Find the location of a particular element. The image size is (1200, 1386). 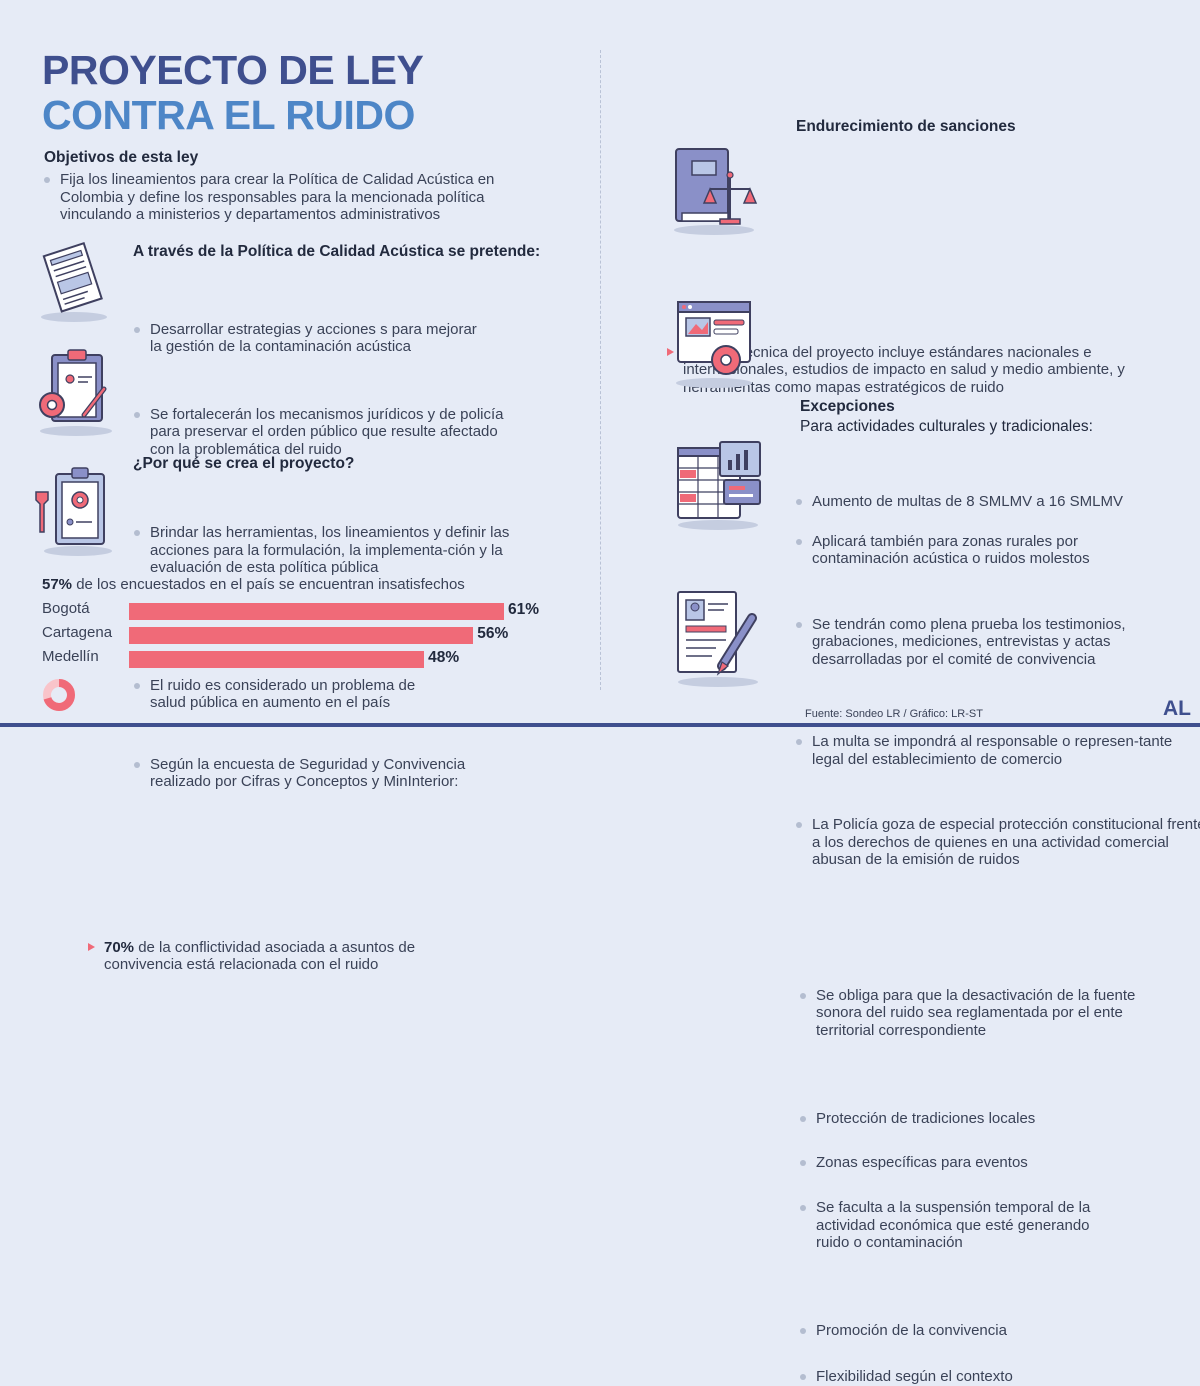

title-line-1: PROYECTO DE LEY is located at coordinates (233, 70).